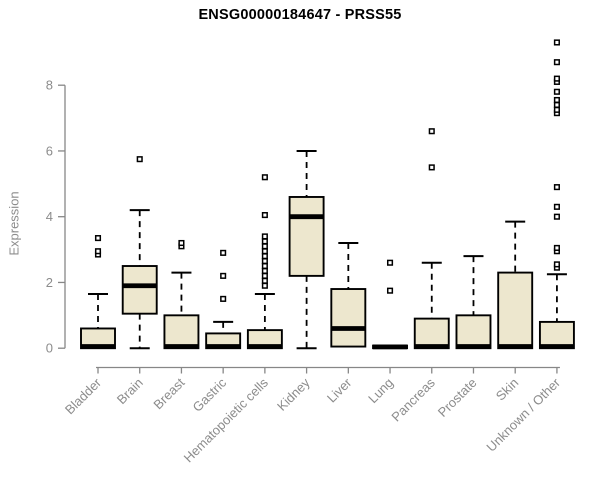 The image size is (600, 500). What do you see at coordinates (507, 389) in the screenshot?
I see `x-category-label: Skin` at bounding box center [507, 389].